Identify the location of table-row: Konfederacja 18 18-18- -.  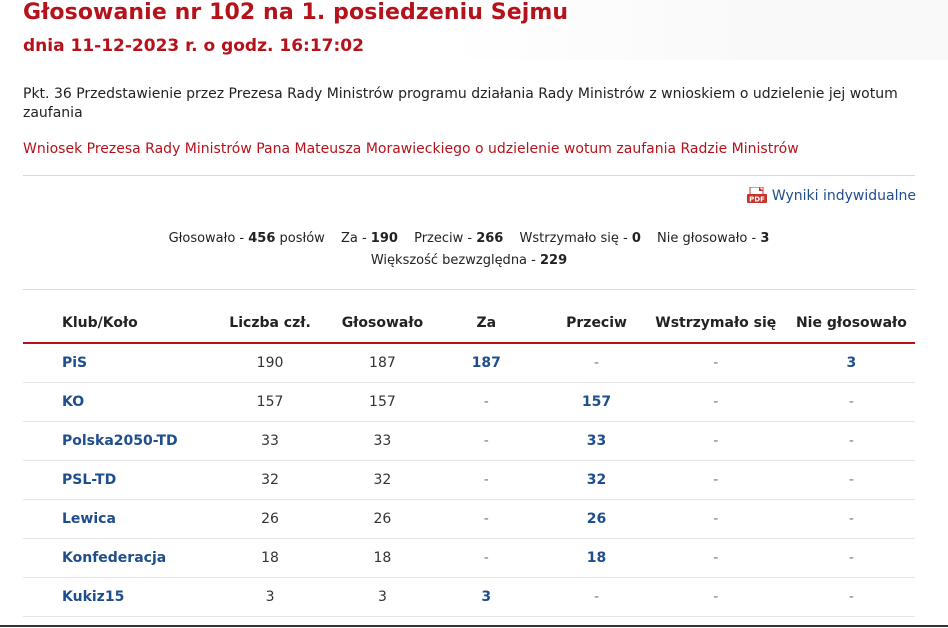
(469, 558).